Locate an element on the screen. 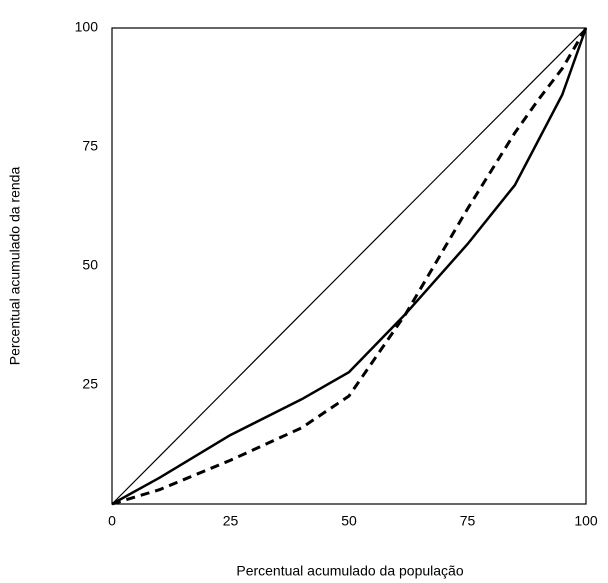 The height and width of the screenshot is (583, 608). y-tick-label: 75 is located at coordinates (90, 146).